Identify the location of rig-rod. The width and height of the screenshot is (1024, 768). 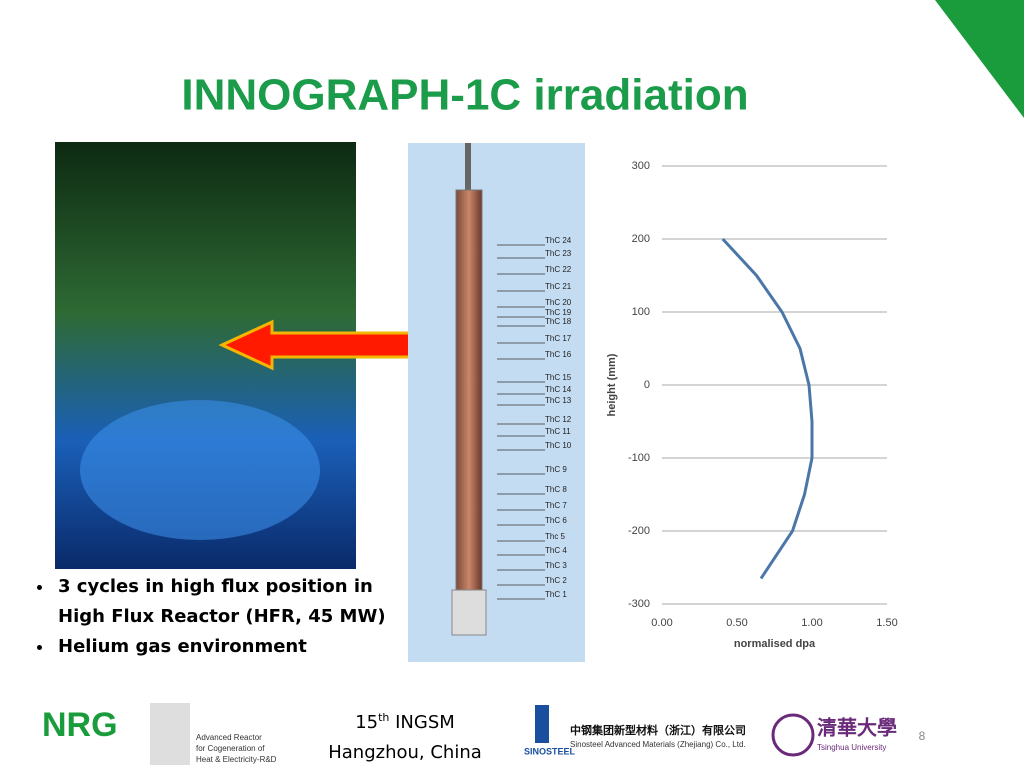
(468, 168).